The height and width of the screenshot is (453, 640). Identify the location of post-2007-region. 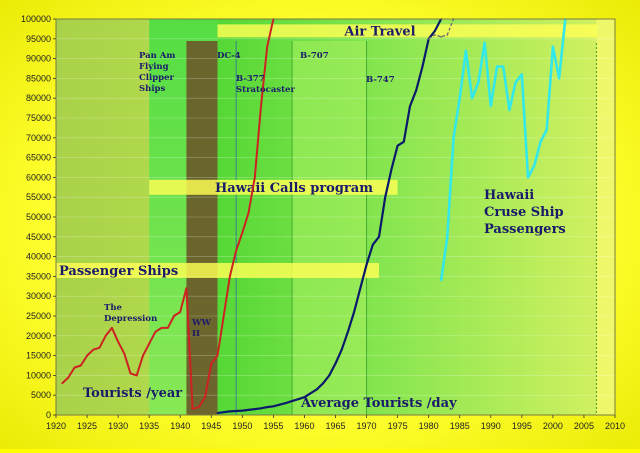
(605, 217).